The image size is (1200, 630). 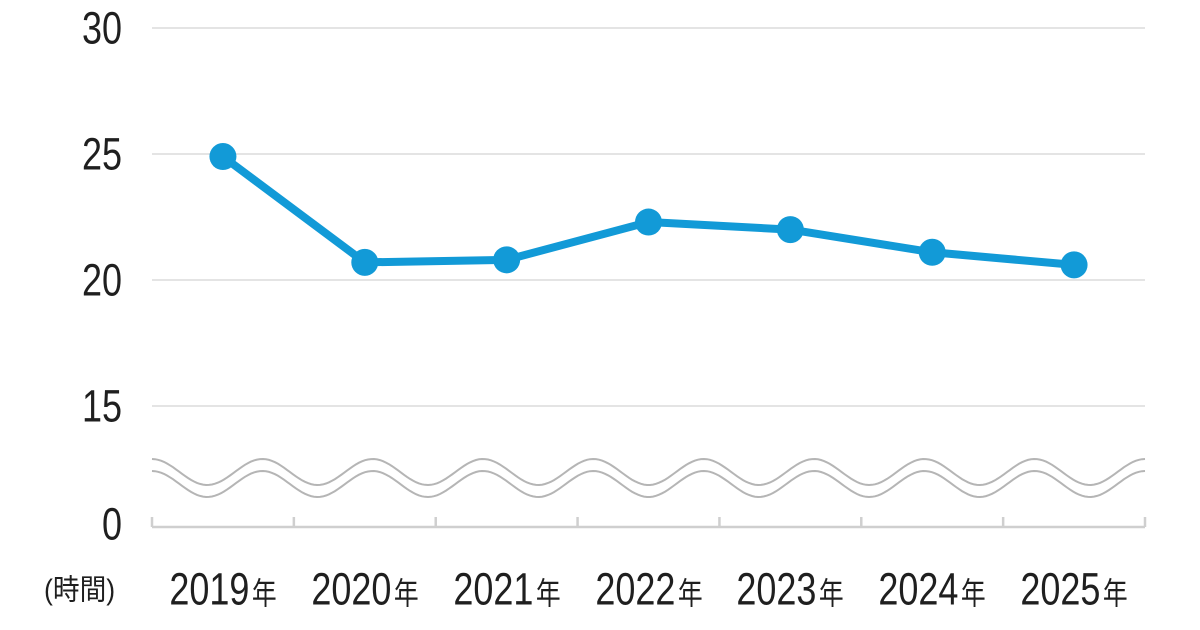 I want to click on x-axis-tick-text: 2021年, so click(x=506, y=589).